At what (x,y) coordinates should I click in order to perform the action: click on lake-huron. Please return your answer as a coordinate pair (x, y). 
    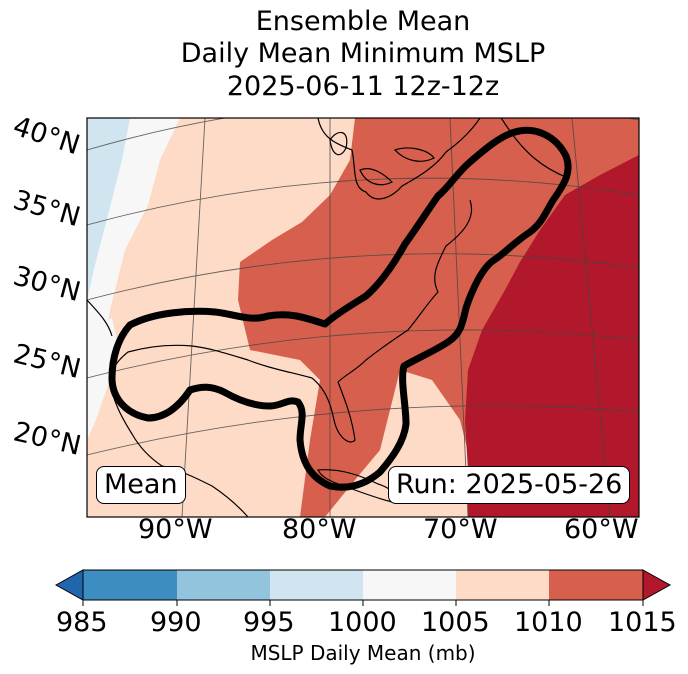
    Looking at the image, I should click on (338, 143).